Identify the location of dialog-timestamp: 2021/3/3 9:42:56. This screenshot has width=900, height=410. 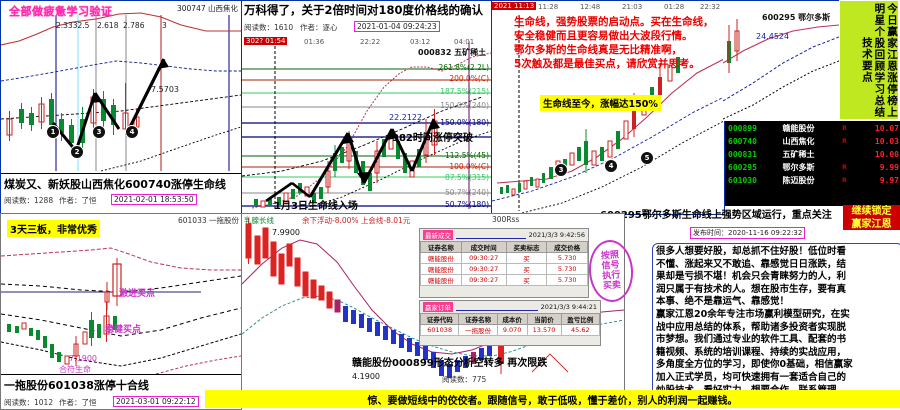
(556, 235).